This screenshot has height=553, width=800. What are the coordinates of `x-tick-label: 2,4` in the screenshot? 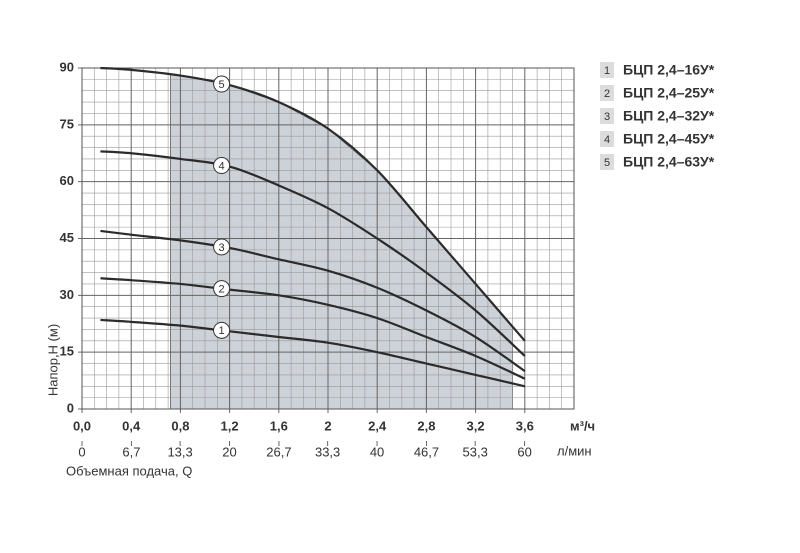 It's located at (377, 425).